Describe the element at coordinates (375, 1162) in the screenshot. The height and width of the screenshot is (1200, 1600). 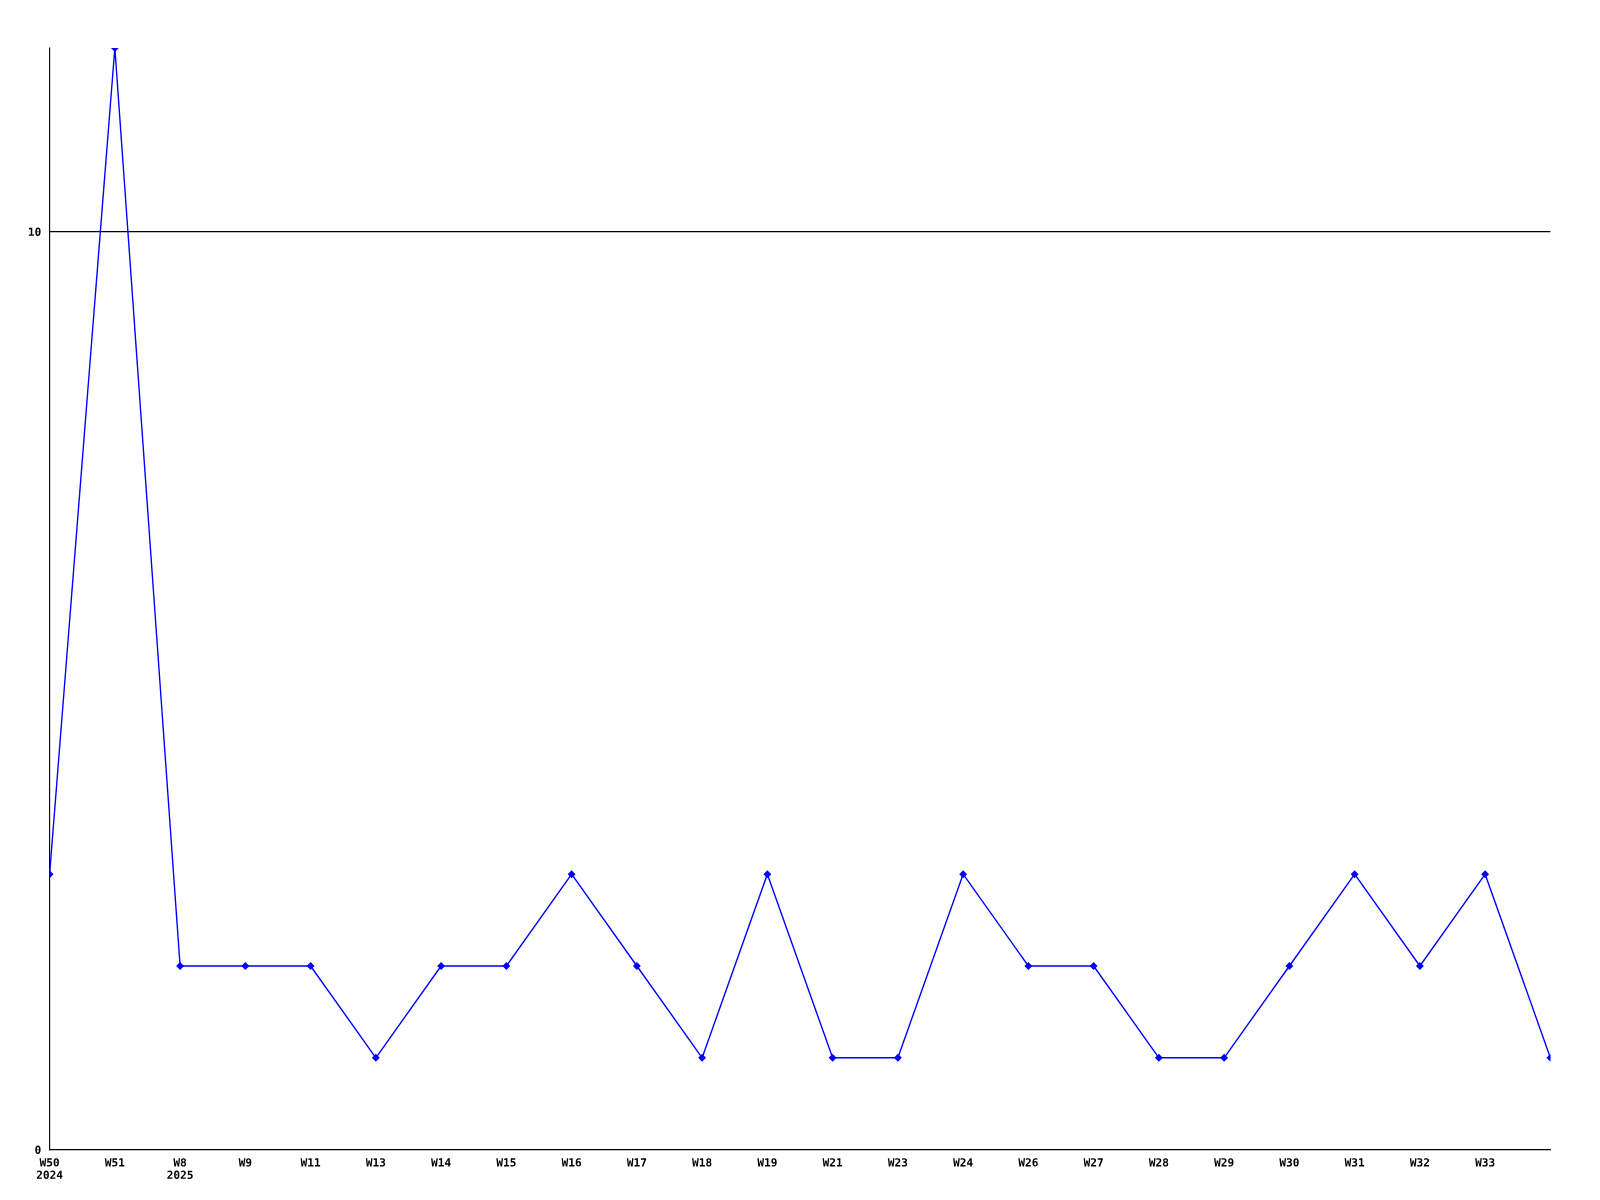
I see `x-tick-label: W13` at that location.